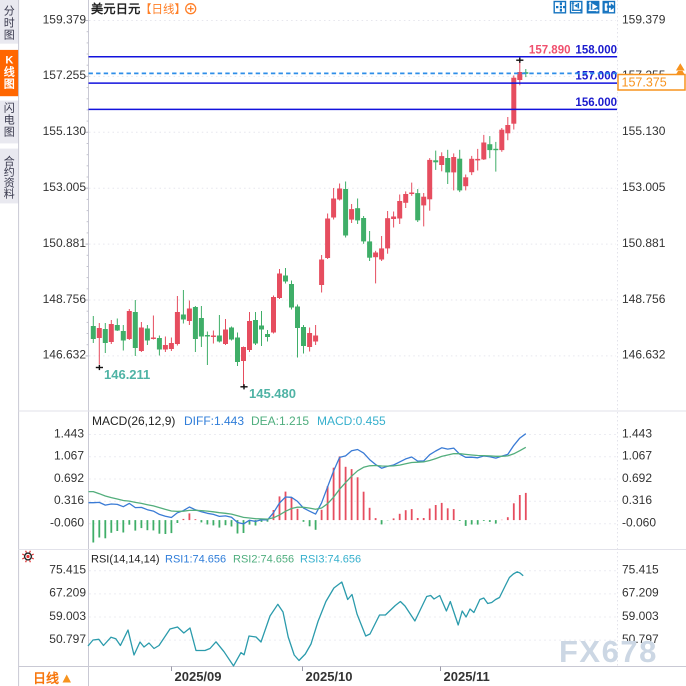 The width and height of the screenshot is (686, 686). I want to click on svg-text: RSI(14,14,14), so click(125, 560).